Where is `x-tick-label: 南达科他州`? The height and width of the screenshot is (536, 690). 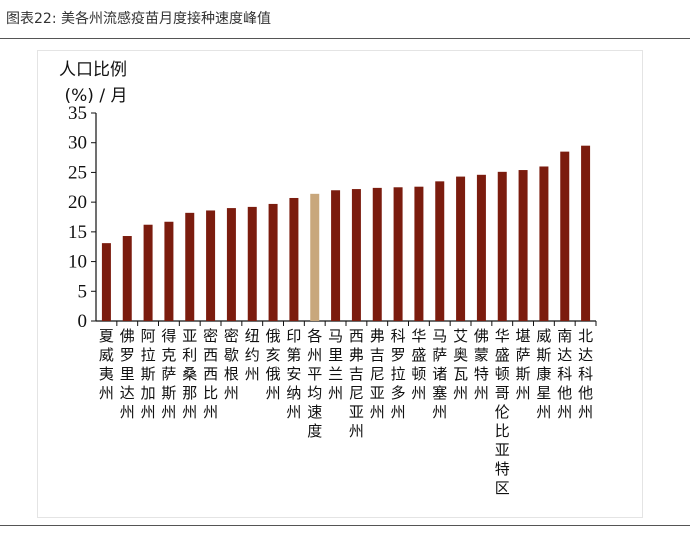
x-tick-label: 南达科他州 is located at coordinates (564, 374).